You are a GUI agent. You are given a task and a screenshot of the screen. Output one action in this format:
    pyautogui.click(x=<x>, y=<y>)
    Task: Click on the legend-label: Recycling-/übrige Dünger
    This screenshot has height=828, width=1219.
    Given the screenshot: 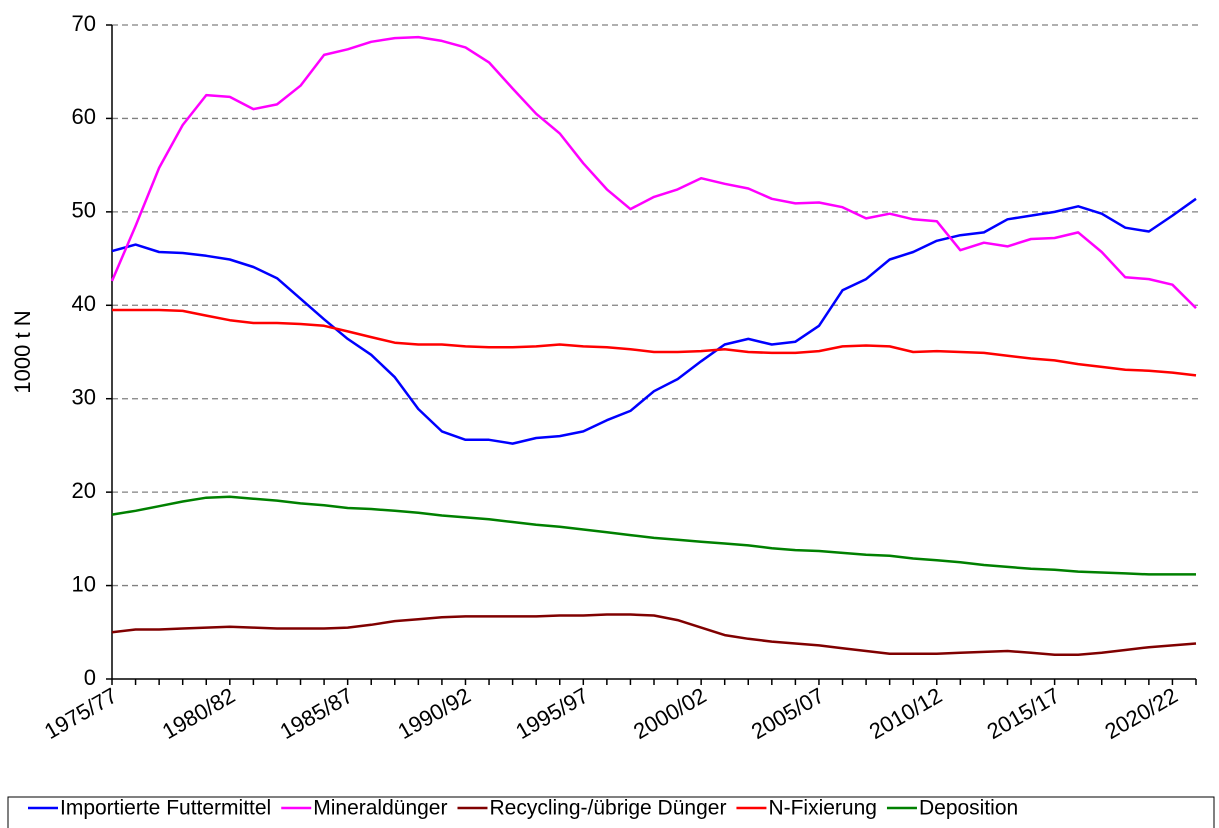 What is the action you would take?
    pyautogui.click(x=607, y=808)
    